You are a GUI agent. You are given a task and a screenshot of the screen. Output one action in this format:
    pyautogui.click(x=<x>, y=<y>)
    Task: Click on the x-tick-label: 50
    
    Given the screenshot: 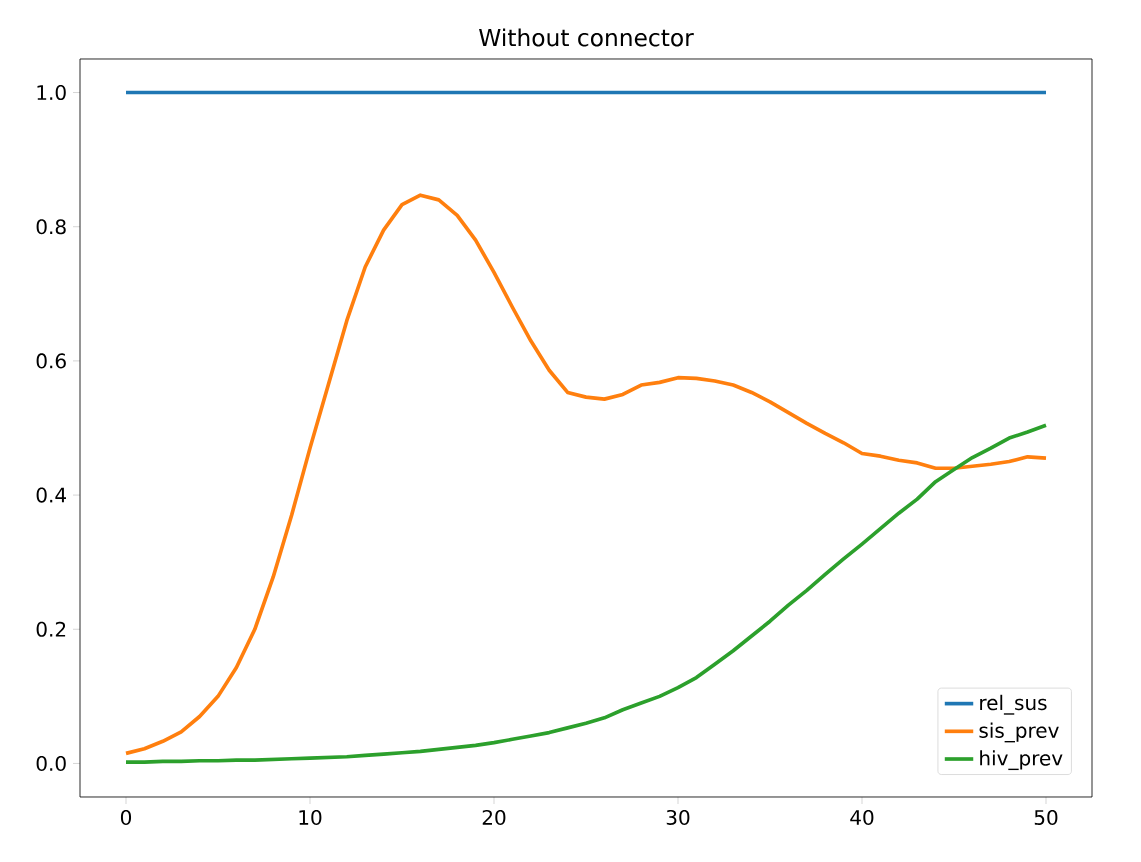 What is the action you would take?
    pyautogui.click(x=1046, y=817)
    